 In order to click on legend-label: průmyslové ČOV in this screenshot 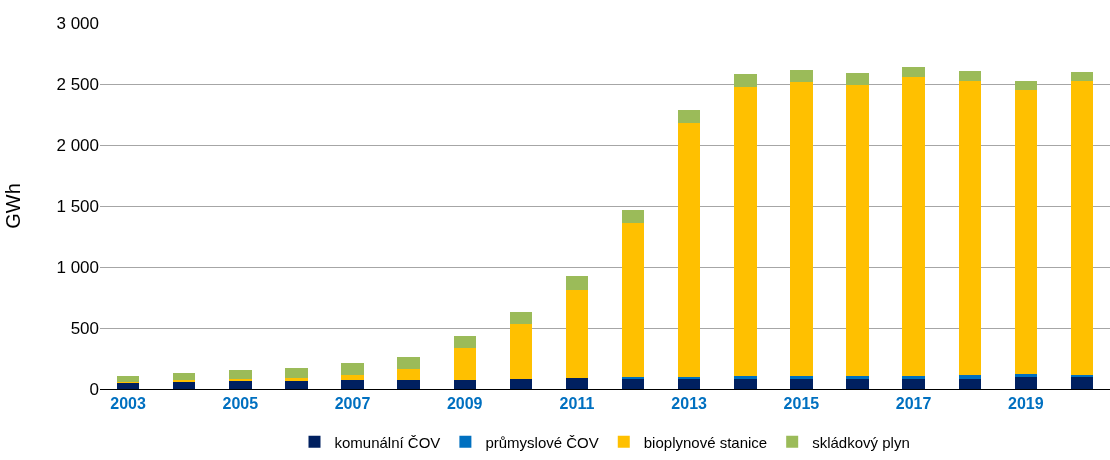, I will do `click(542, 442)`.